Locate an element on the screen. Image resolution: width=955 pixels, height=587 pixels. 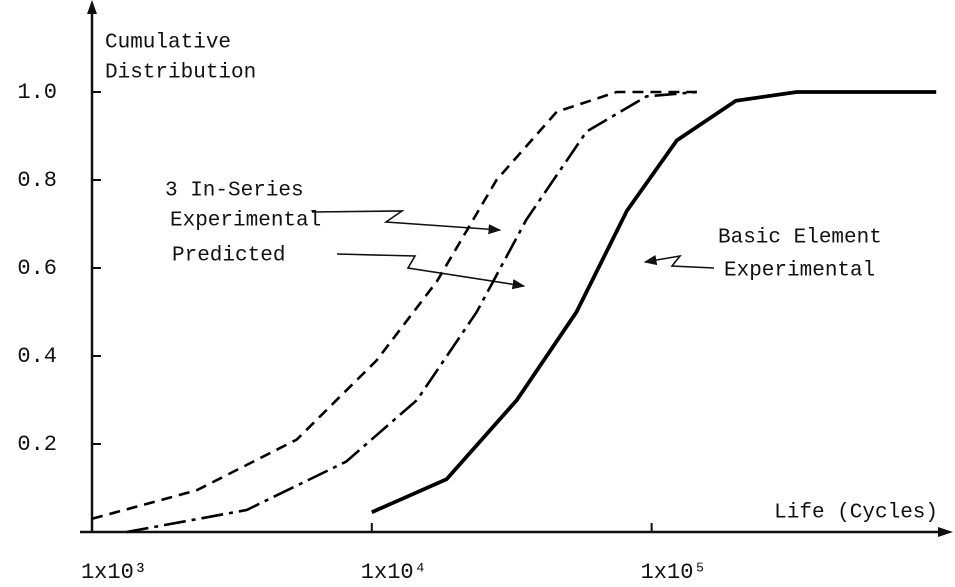
y-tick-label: 0.4 is located at coordinates (37, 356).